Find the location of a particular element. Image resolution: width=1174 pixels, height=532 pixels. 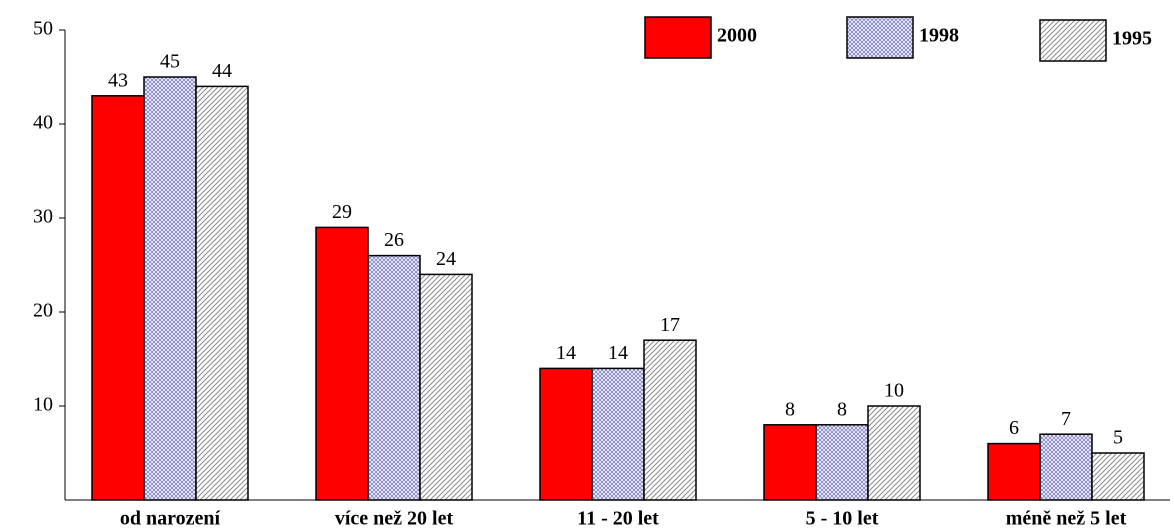

value-label: 7 is located at coordinates (1066, 419).